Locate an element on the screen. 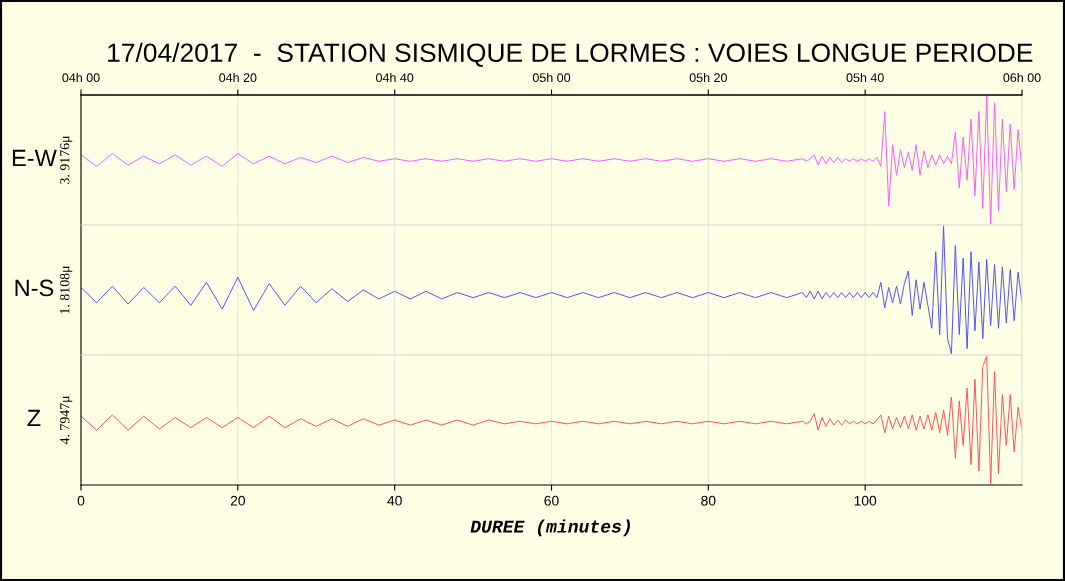 Image resolution: width=1065 pixels, height=581 pixels. x-tick-label: 100 is located at coordinates (865, 500).